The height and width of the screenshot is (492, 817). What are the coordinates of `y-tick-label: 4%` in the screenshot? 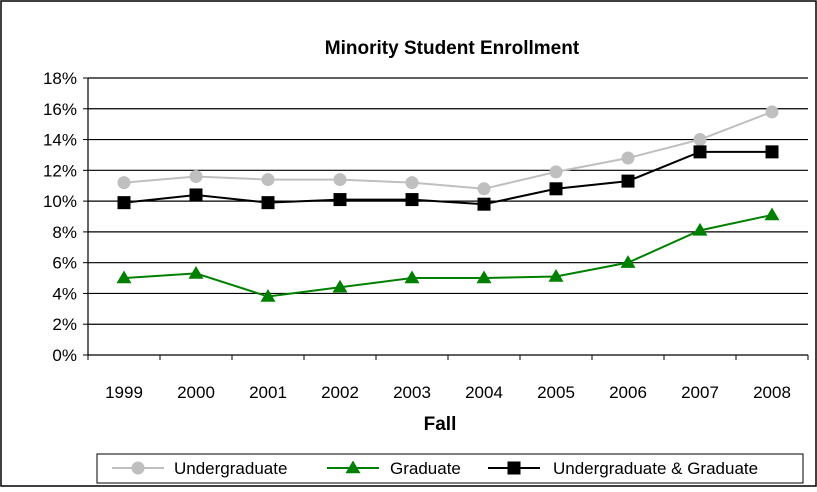 It's located at (64, 293).